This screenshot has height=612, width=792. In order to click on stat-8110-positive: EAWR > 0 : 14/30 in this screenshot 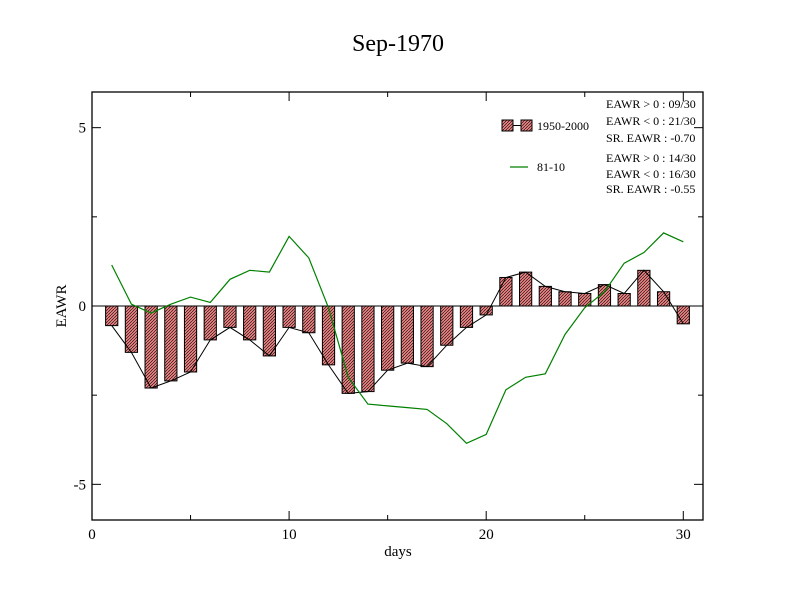, I will do `click(651, 158)`.